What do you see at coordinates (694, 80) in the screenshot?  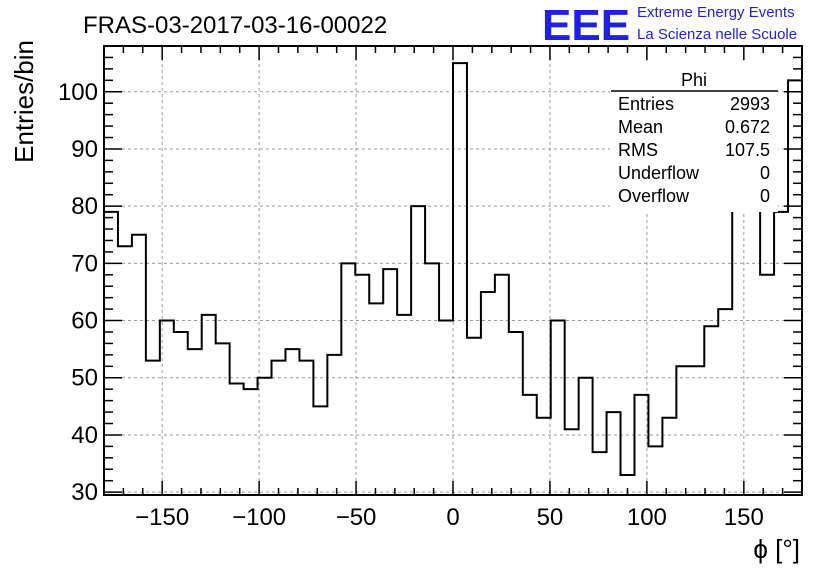 I see `stats-title: Phi` at bounding box center [694, 80].